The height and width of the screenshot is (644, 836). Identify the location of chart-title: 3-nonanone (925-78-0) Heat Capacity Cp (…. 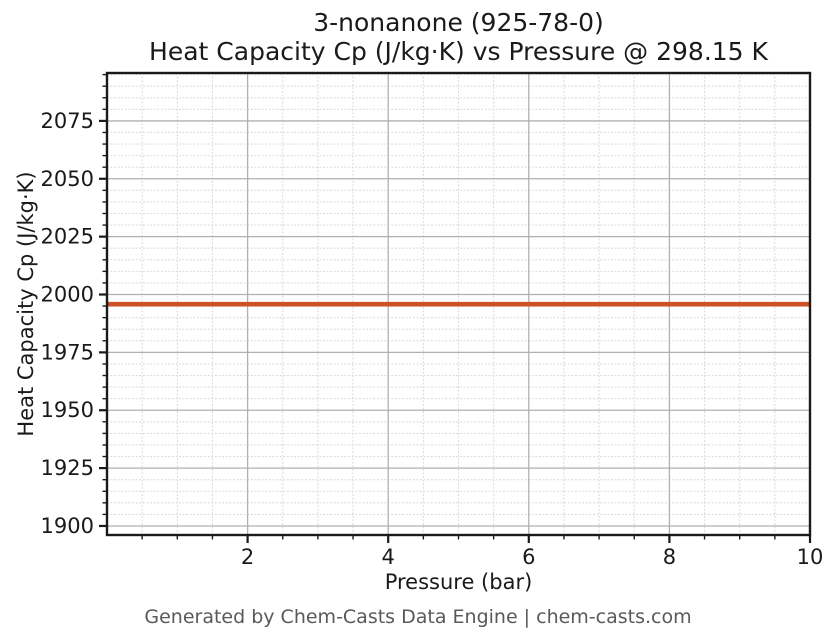
(458, 37).